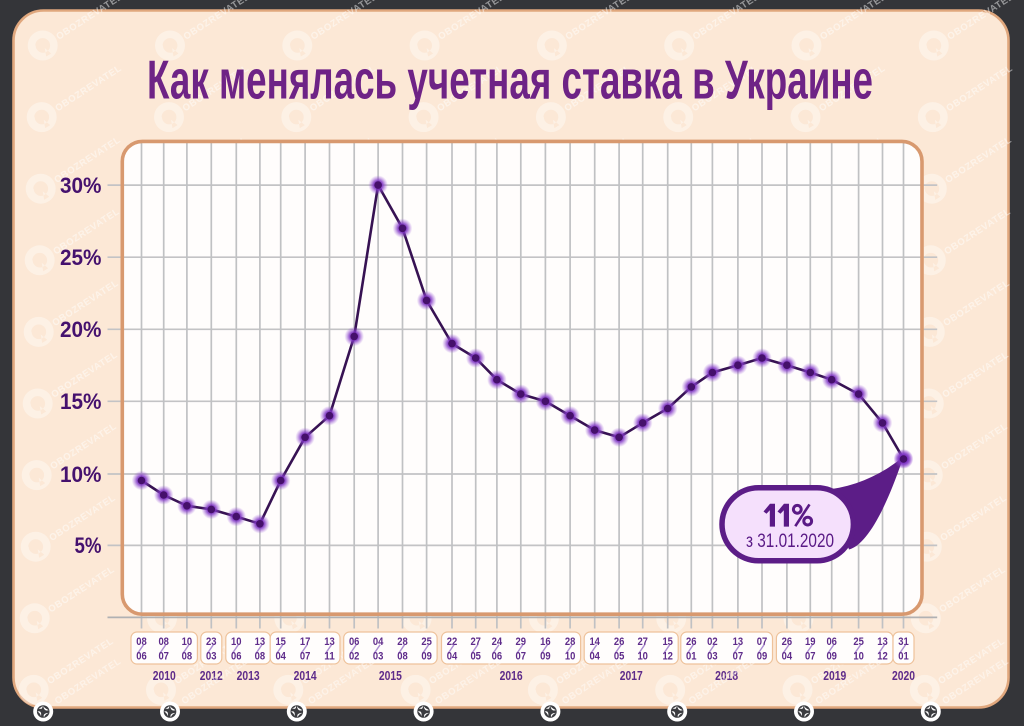 The height and width of the screenshot is (726, 1024). Describe the element at coordinates (594, 642) in the screenshot. I see `svg-text: 14` at that location.